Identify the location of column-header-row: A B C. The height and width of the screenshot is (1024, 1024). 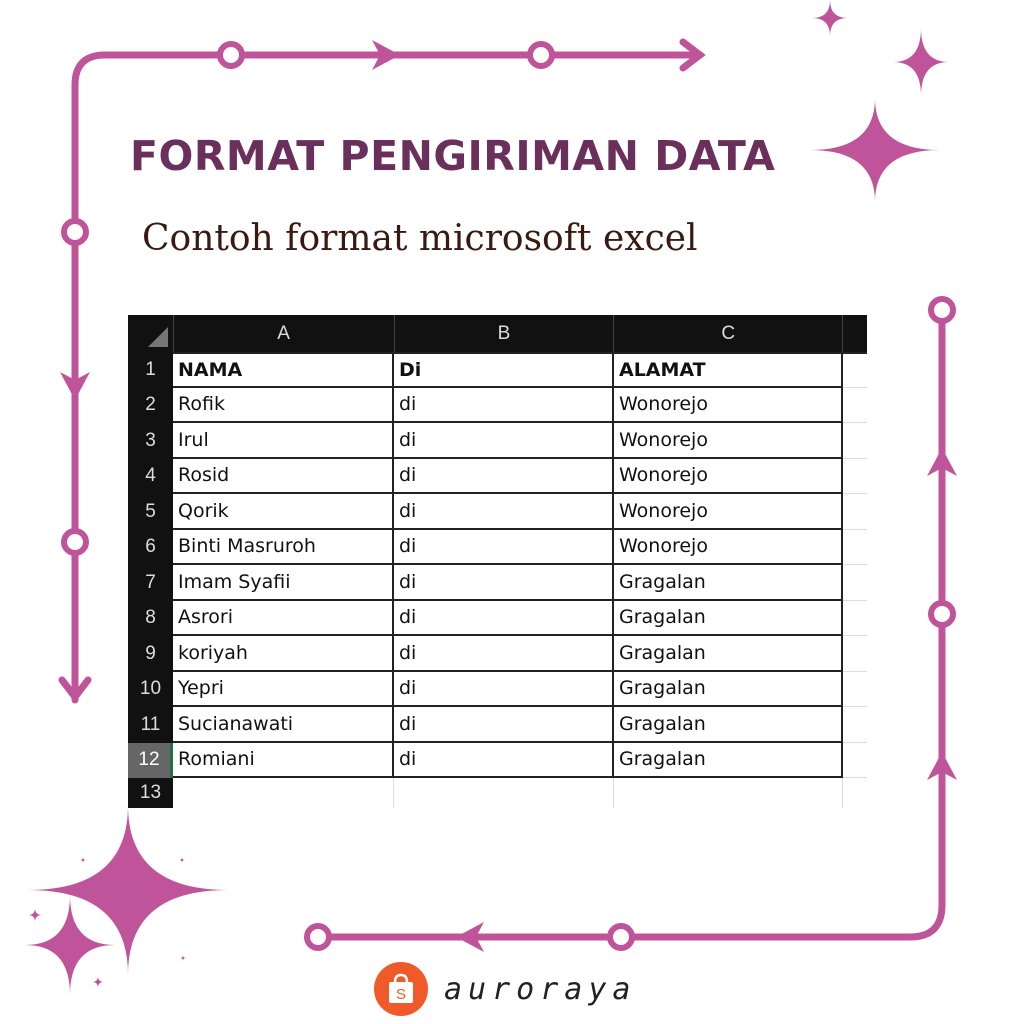
(497, 333).